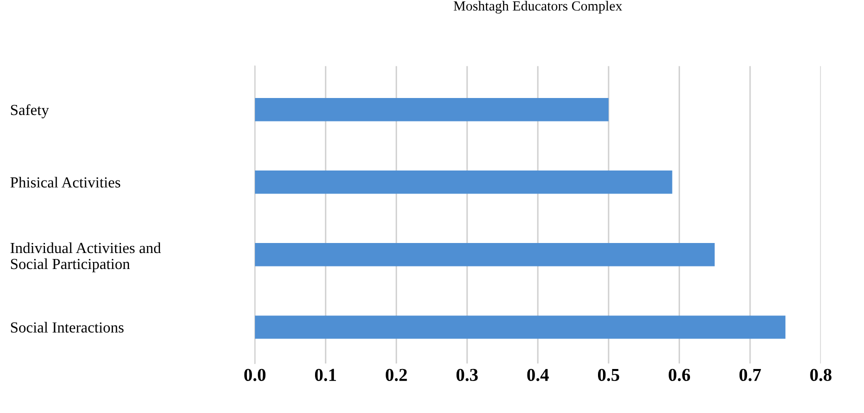 This screenshot has width=864, height=413. I want to click on y-tick-label: Social Interactions, so click(67, 327).